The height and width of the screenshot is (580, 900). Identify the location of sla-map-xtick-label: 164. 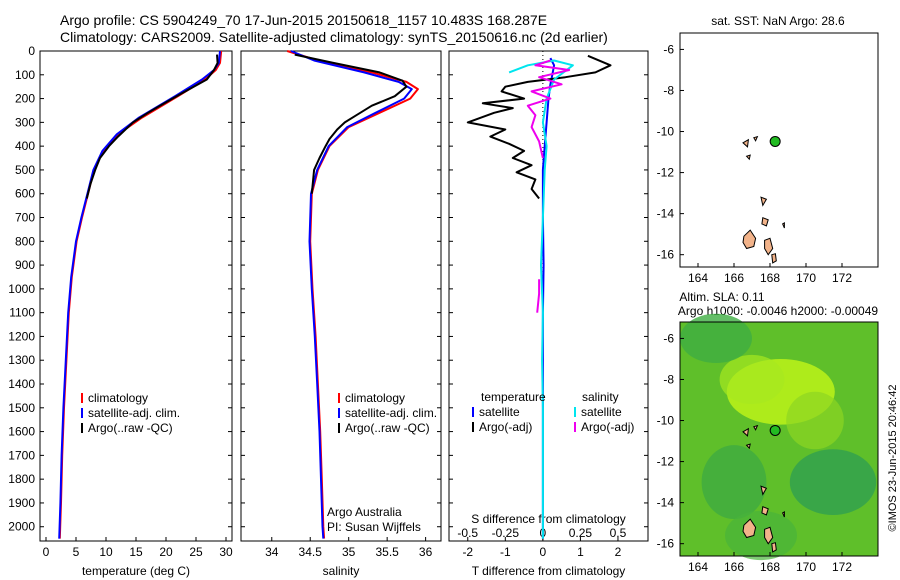
(698, 567).